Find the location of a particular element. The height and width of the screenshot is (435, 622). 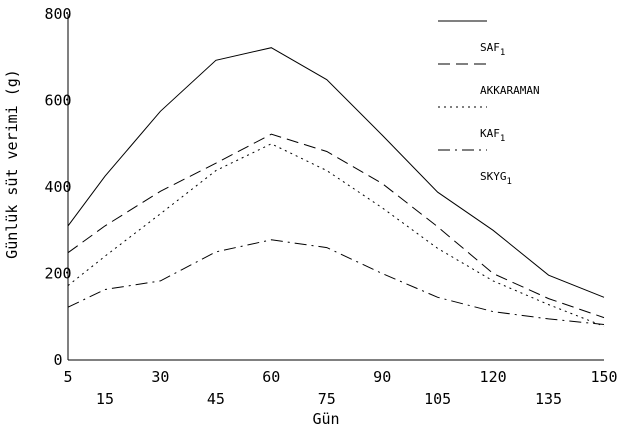

x-tick-label: 45 is located at coordinates (216, 399).